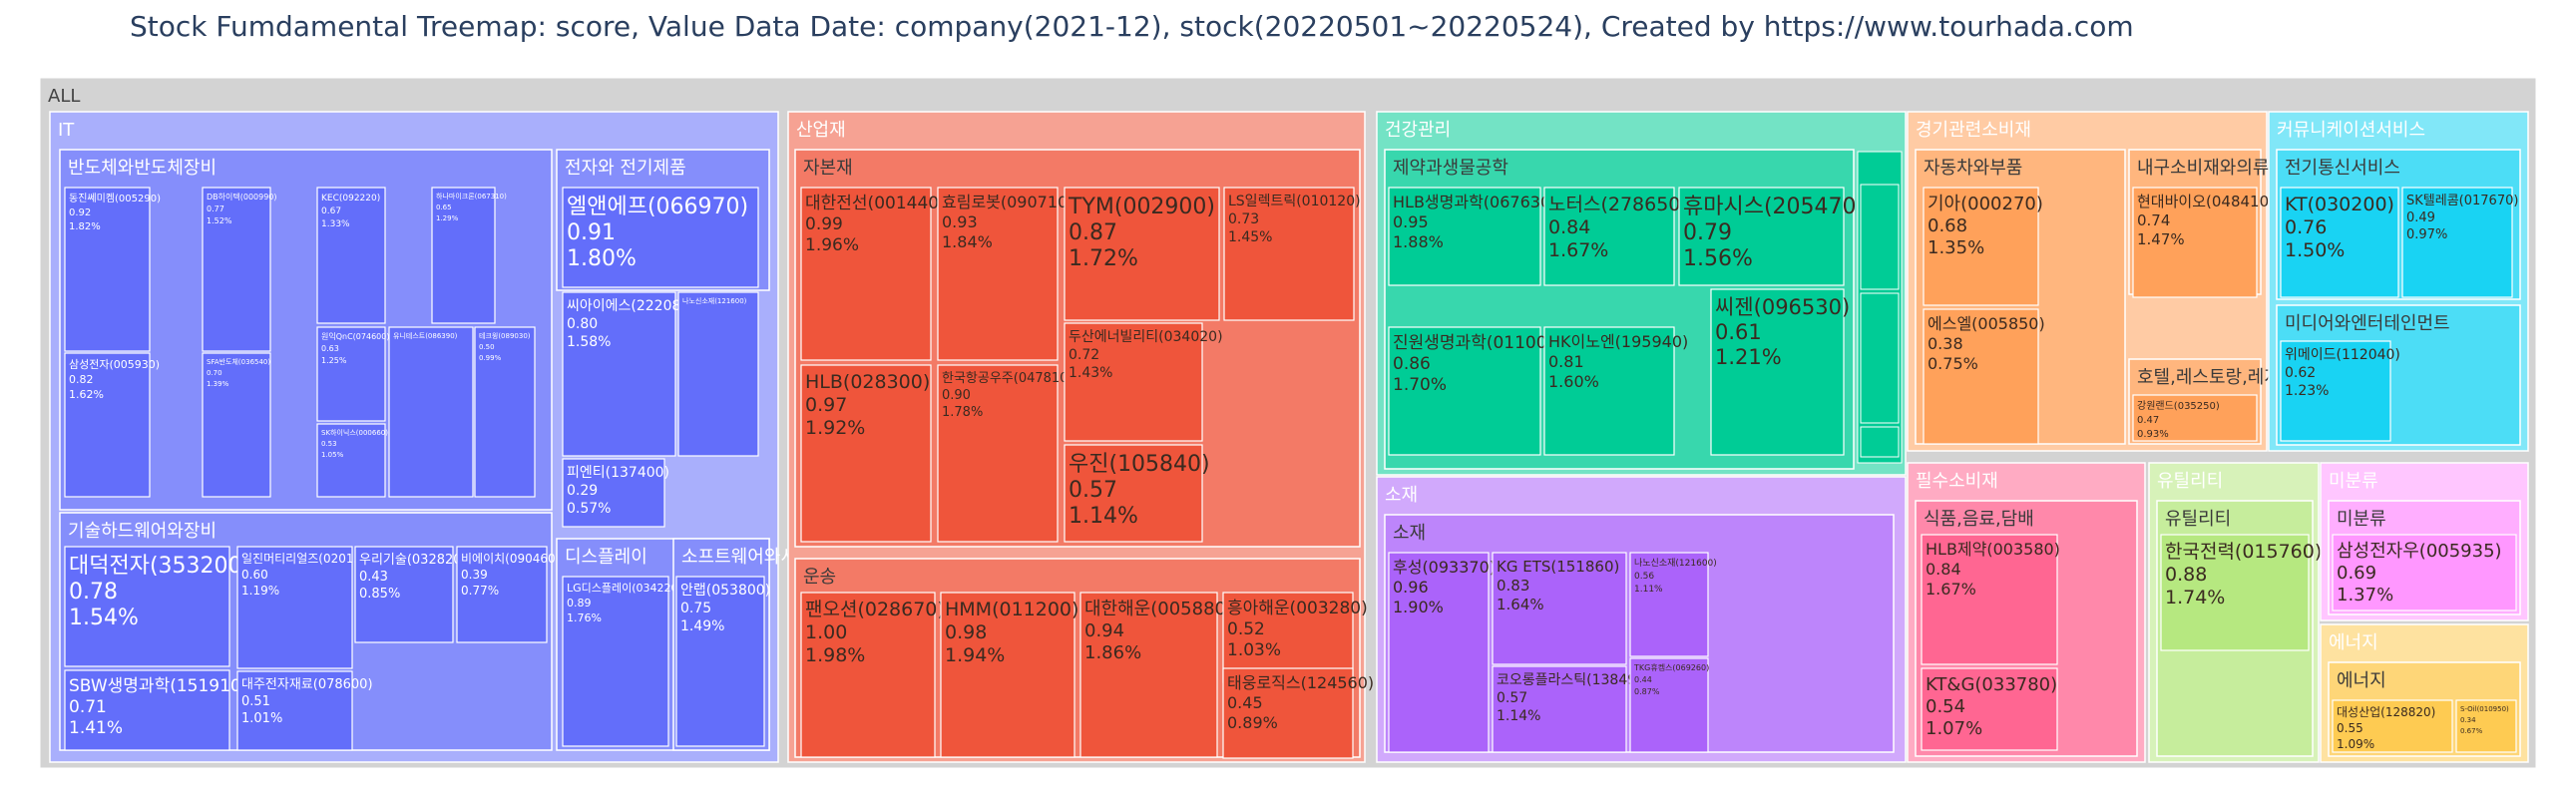 Image resolution: width=2576 pixels, height=808 pixels. Describe the element at coordinates (335, 224) in the screenshot. I see `stock-percent: 1.33%` at that location.